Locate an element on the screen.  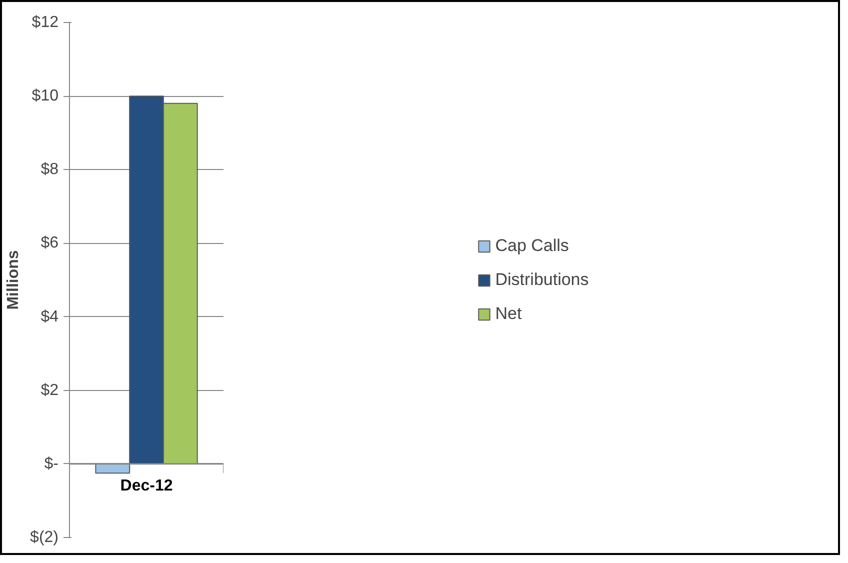
legend-label: Net is located at coordinates (508, 314).